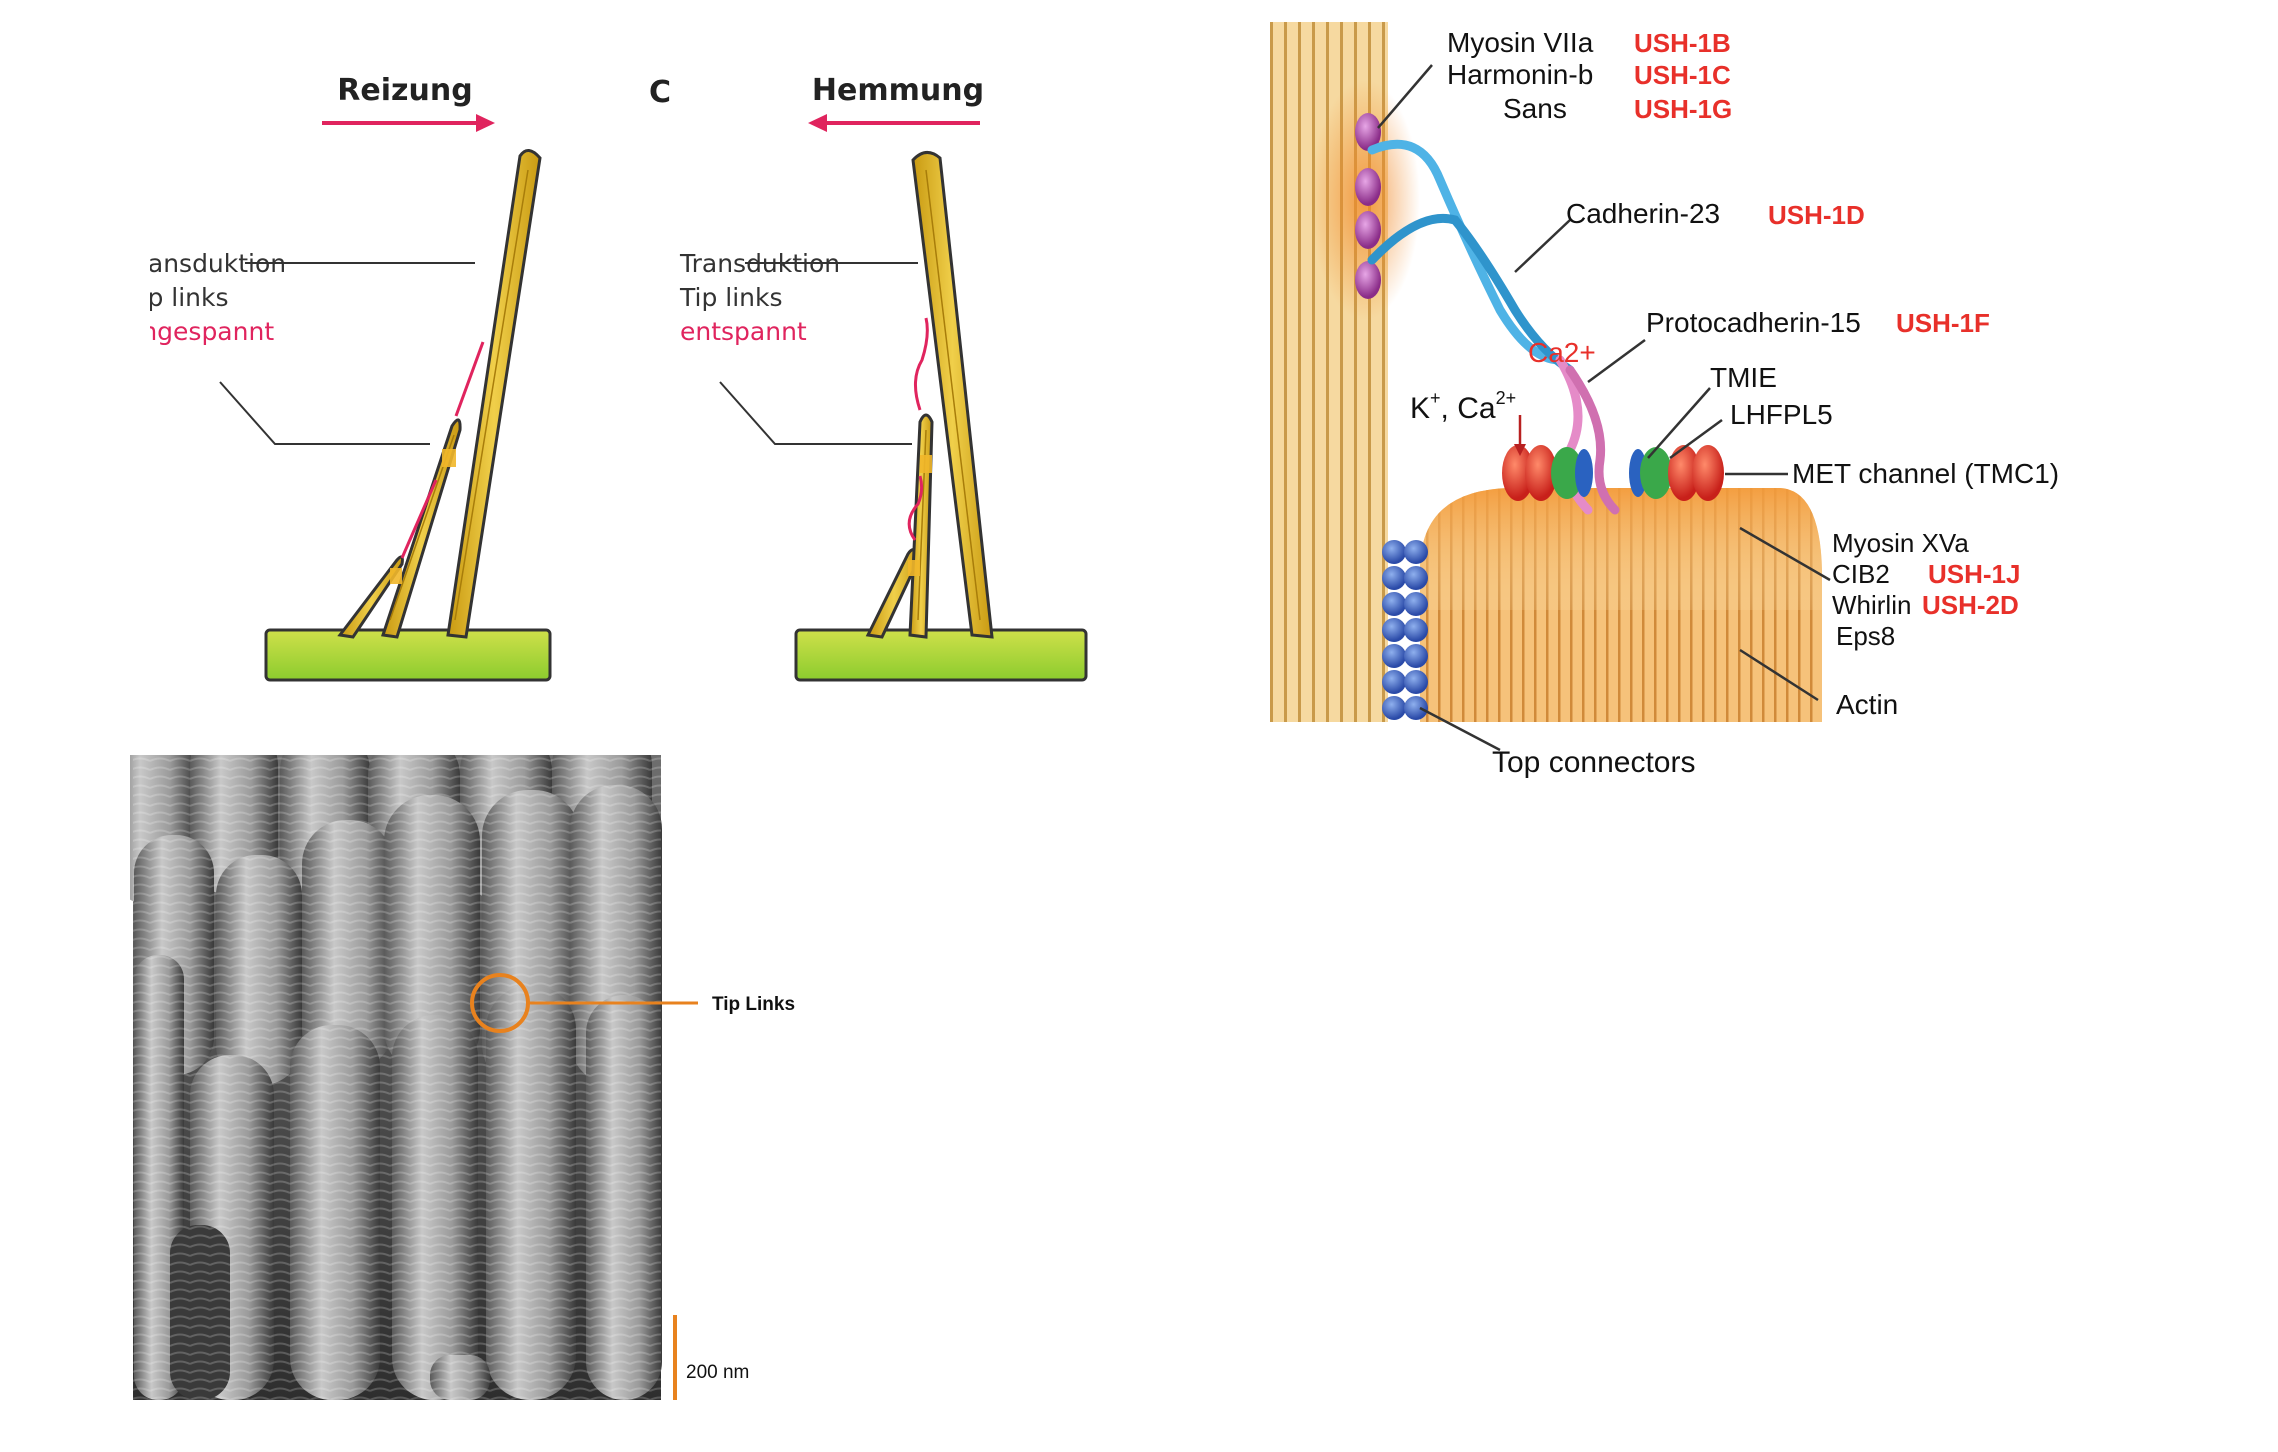 The height and width of the screenshot is (1452, 2278). Describe the element at coordinates (731, 297) in the screenshot. I see `right-label-tip-links: Tip links` at that location.